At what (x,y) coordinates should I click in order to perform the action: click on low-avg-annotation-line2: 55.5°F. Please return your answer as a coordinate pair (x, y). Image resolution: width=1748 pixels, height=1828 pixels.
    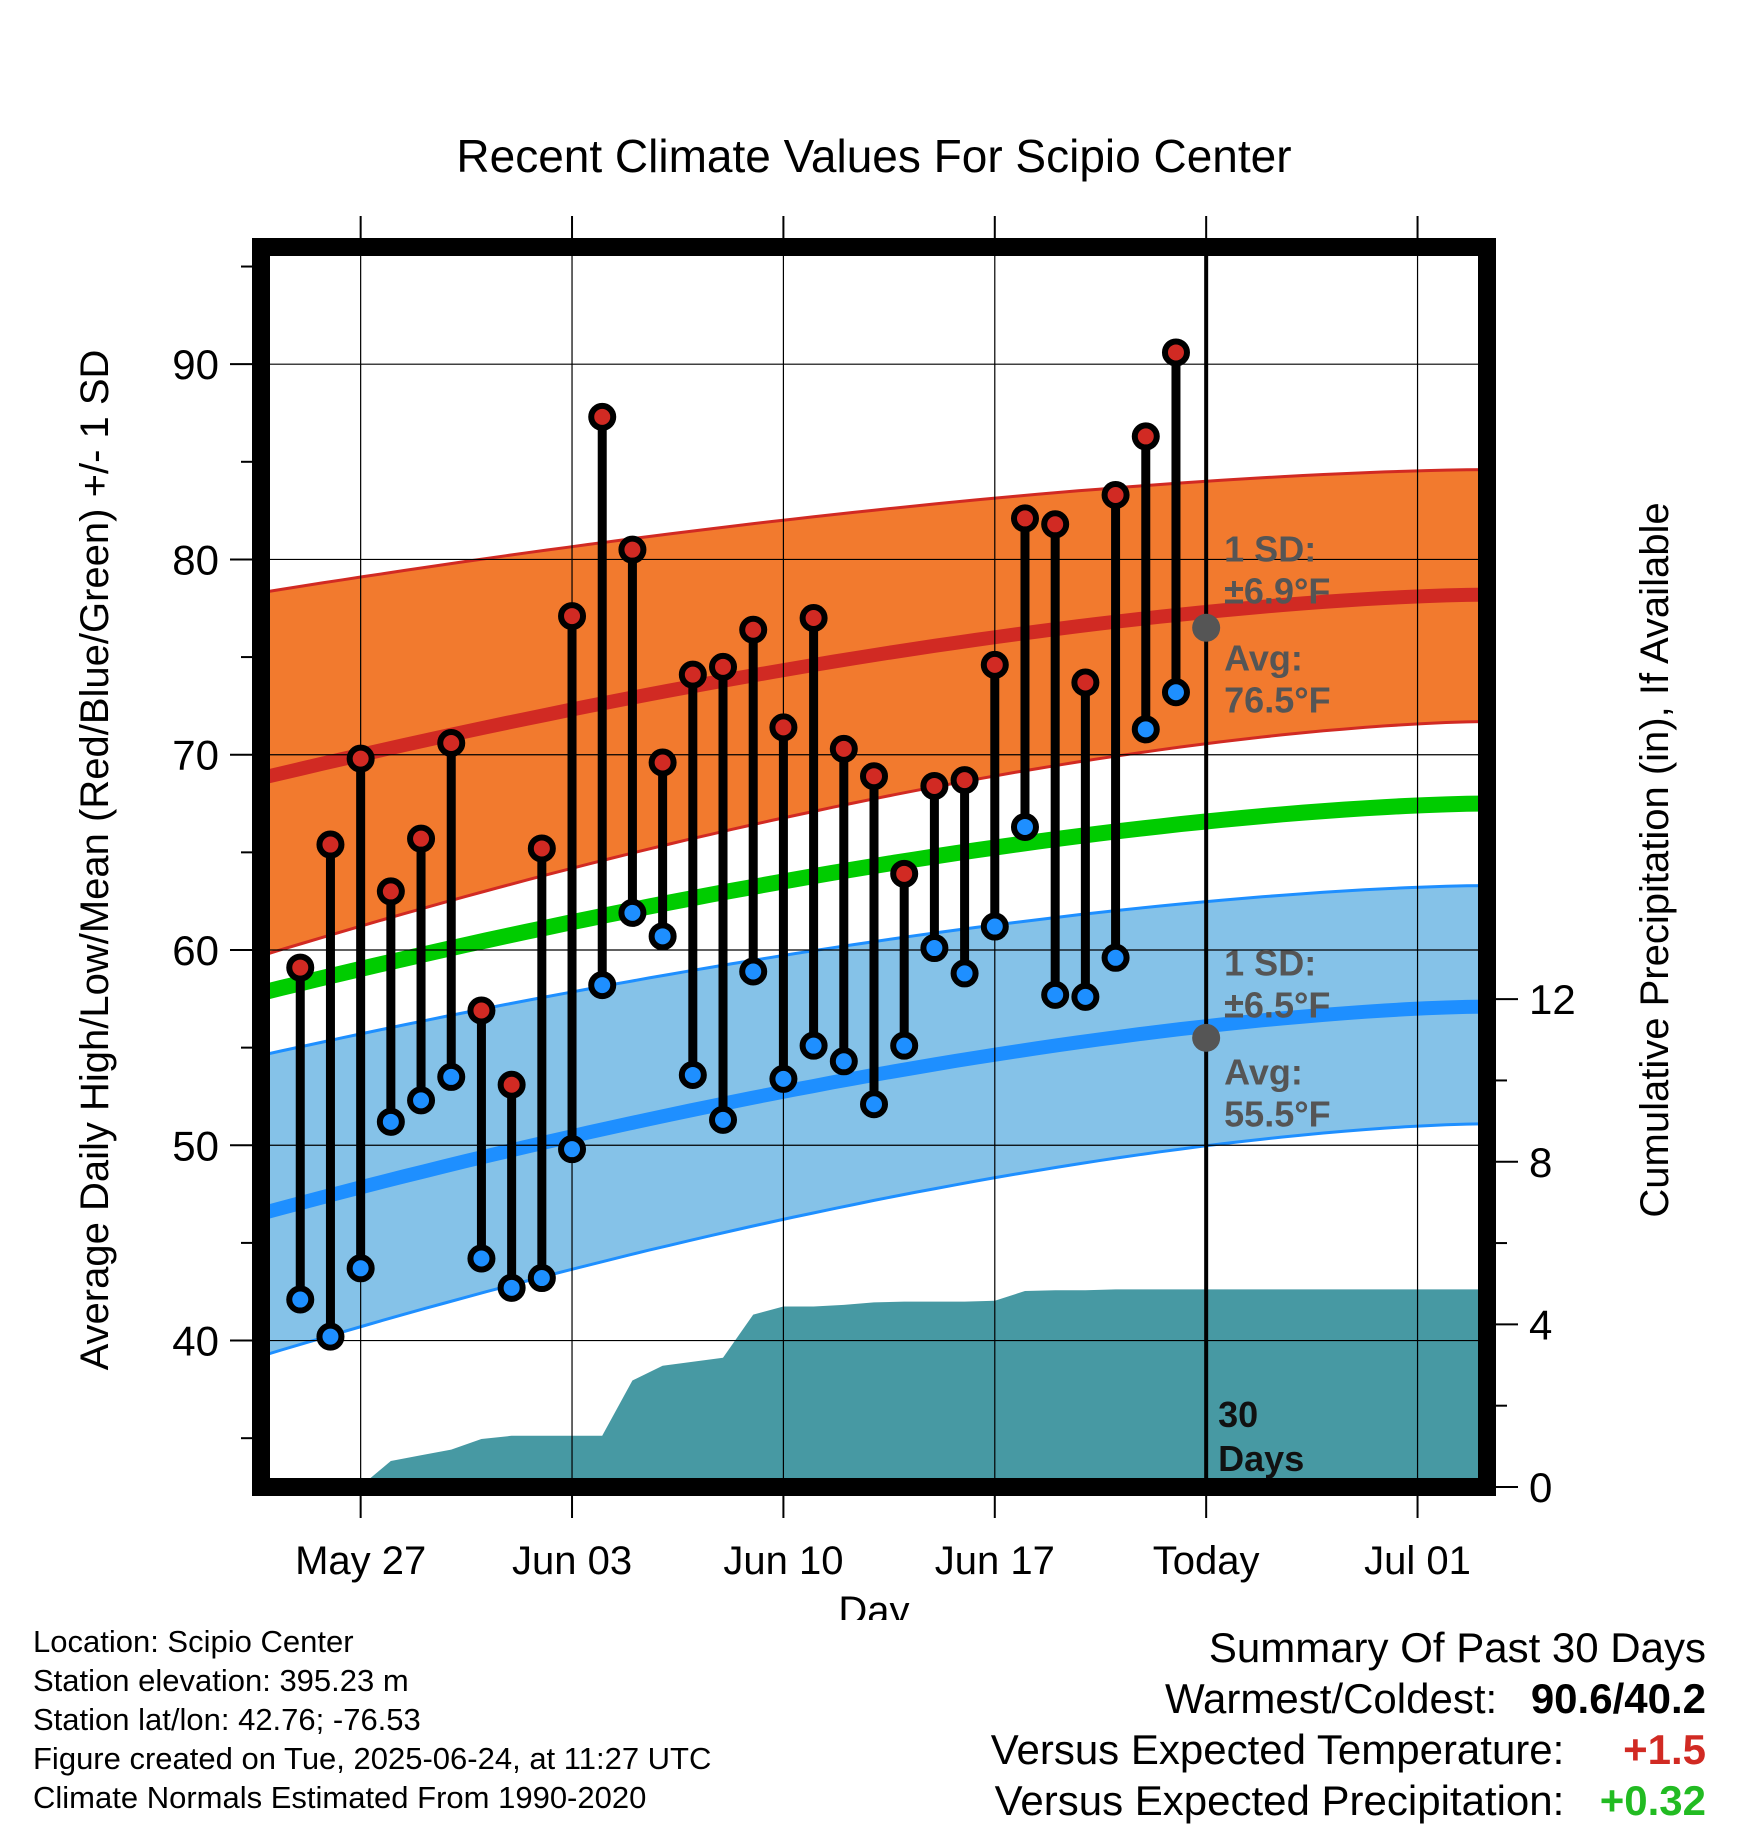
    Looking at the image, I should click on (1277, 1114).